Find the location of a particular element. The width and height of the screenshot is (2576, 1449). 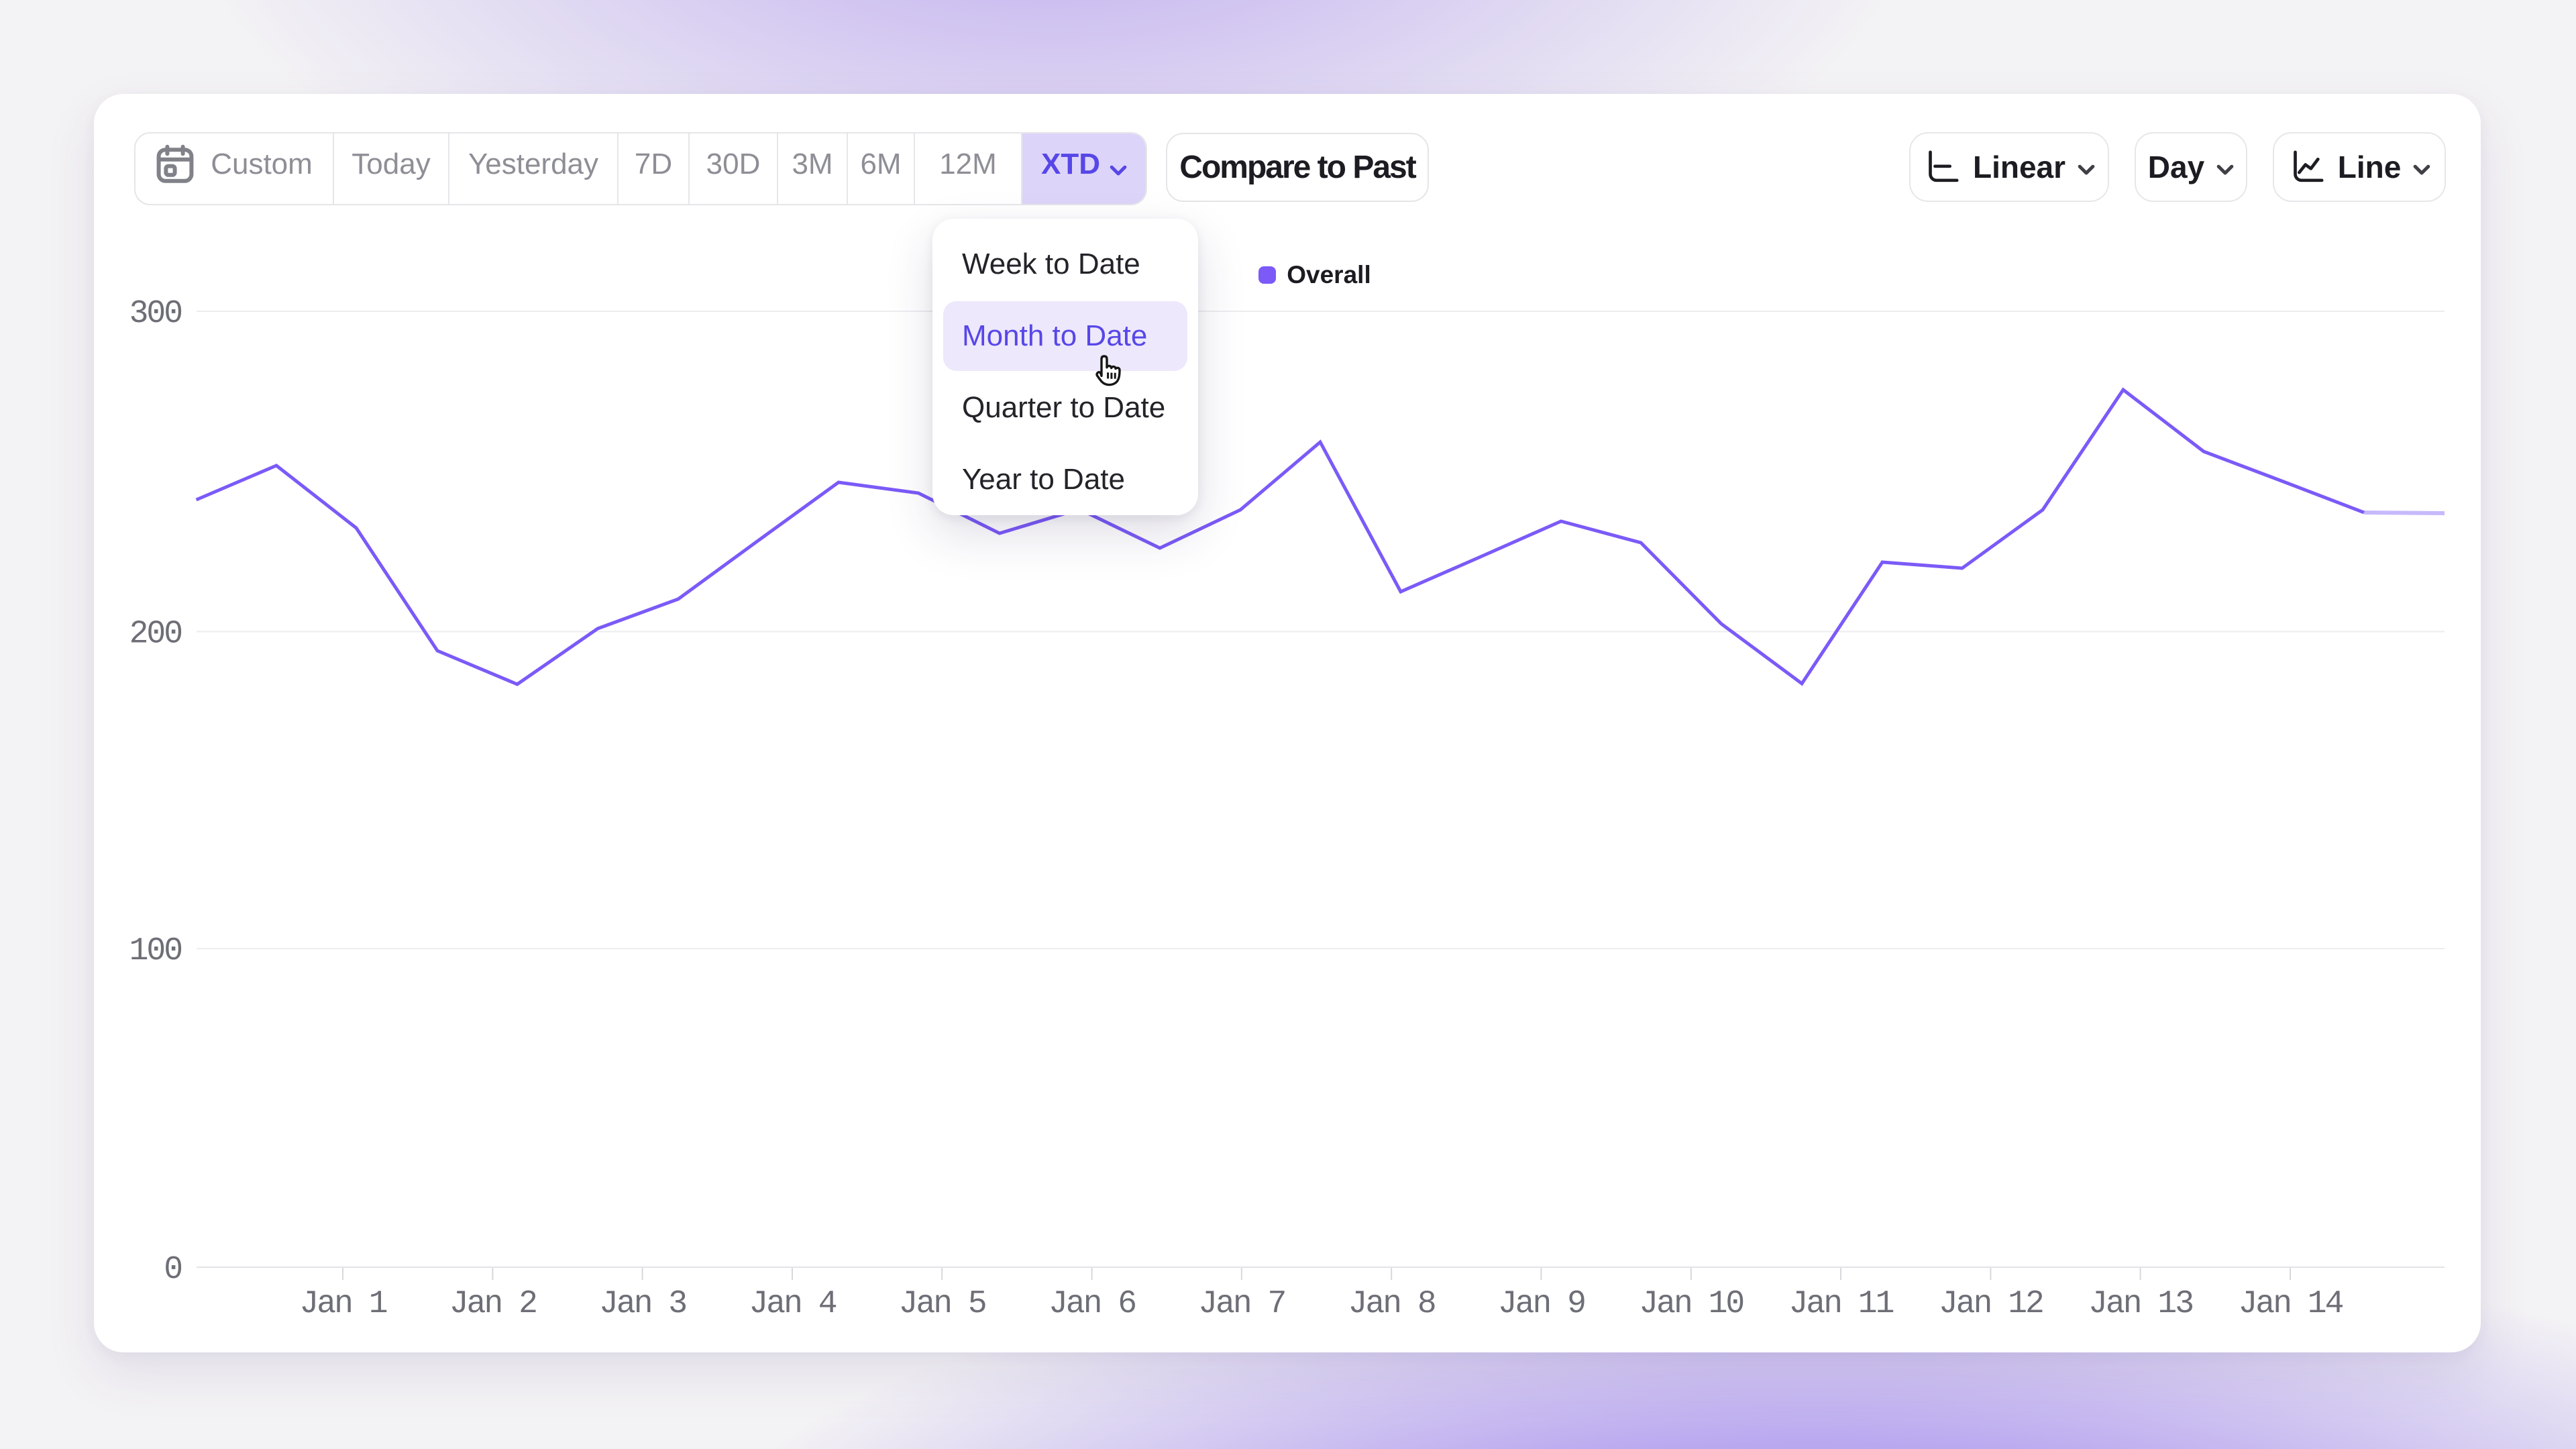

svg-text: 0 is located at coordinates (172, 1270).